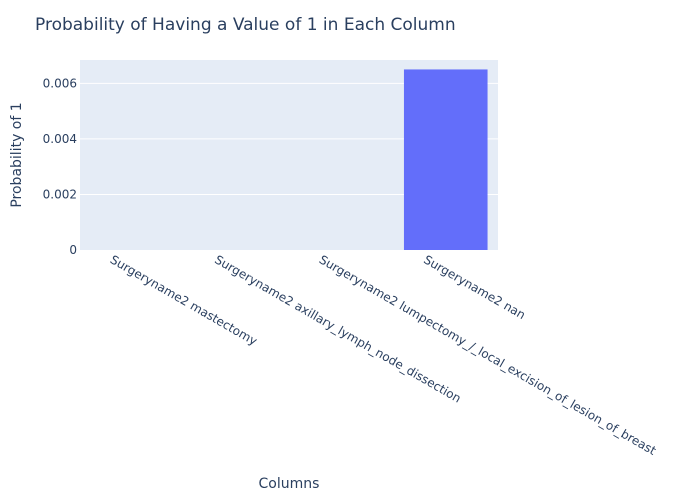 Image resolution: width=700 pixels, height=500 pixels. What do you see at coordinates (60, 194) in the screenshot?
I see `y-tick-label: 0.002` at bounding box center [60, 194].